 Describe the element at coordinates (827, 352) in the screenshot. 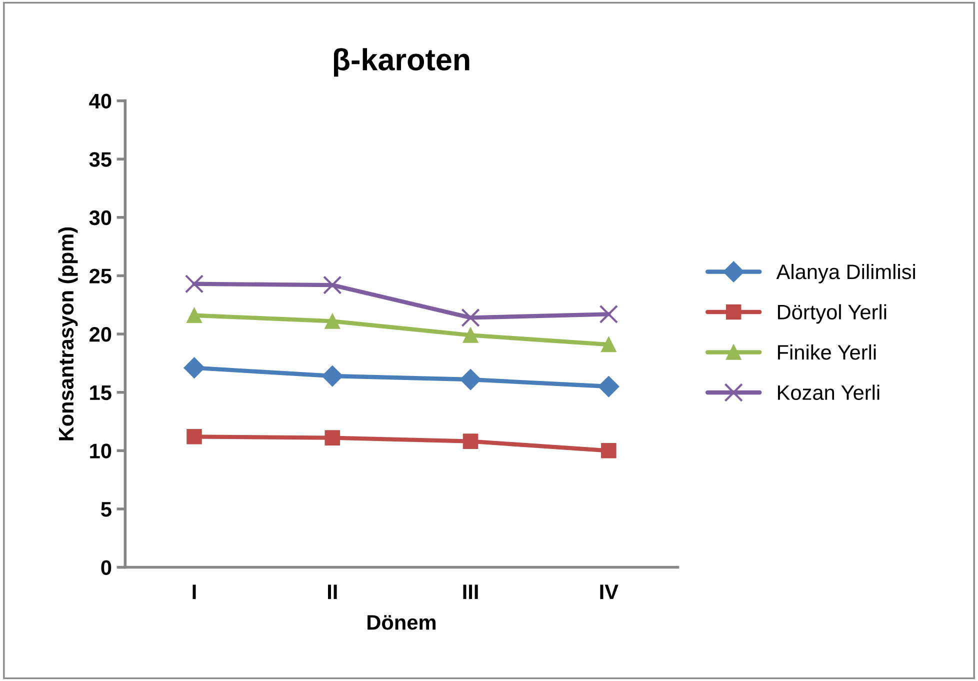

I see `legend-label: Finike Yerli` at that location.